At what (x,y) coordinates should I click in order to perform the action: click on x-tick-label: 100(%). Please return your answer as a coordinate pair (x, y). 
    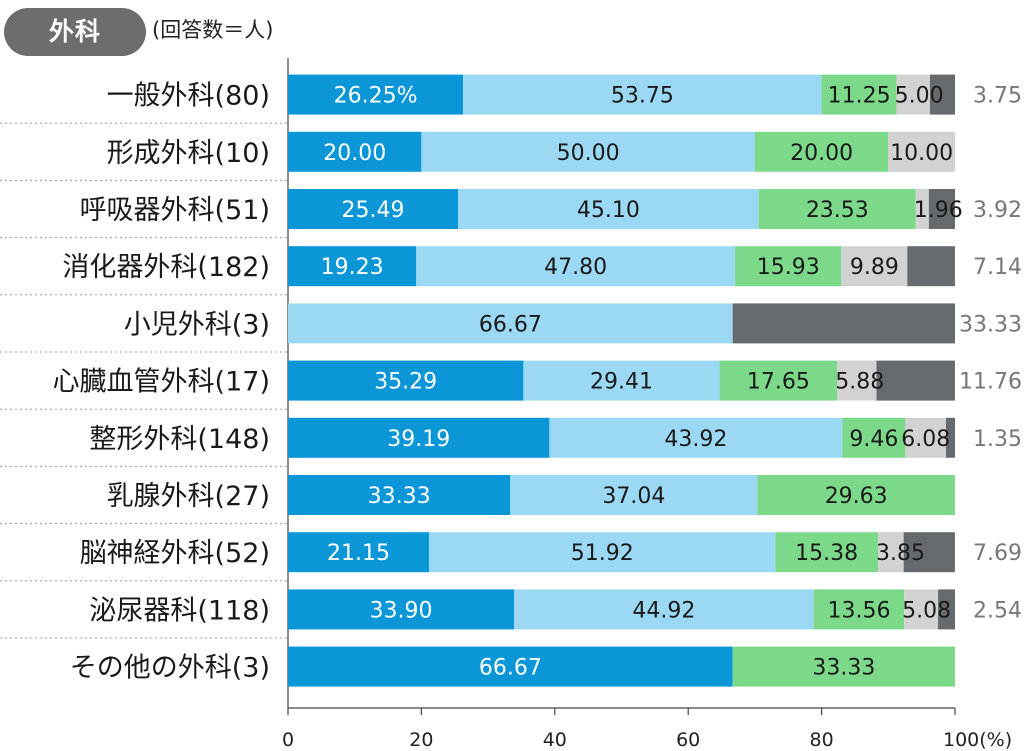
    Looking at the image, I should click on (977, 740).